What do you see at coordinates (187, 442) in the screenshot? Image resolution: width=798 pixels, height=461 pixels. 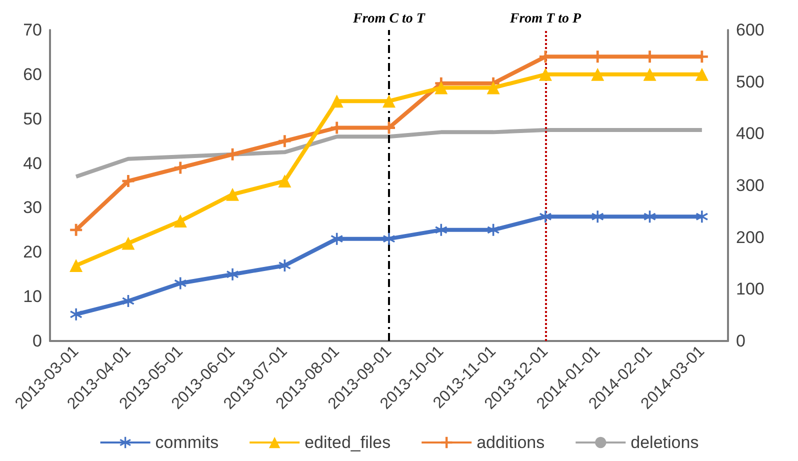 I see `legend-label: commits` at bounding box center [187, 442].